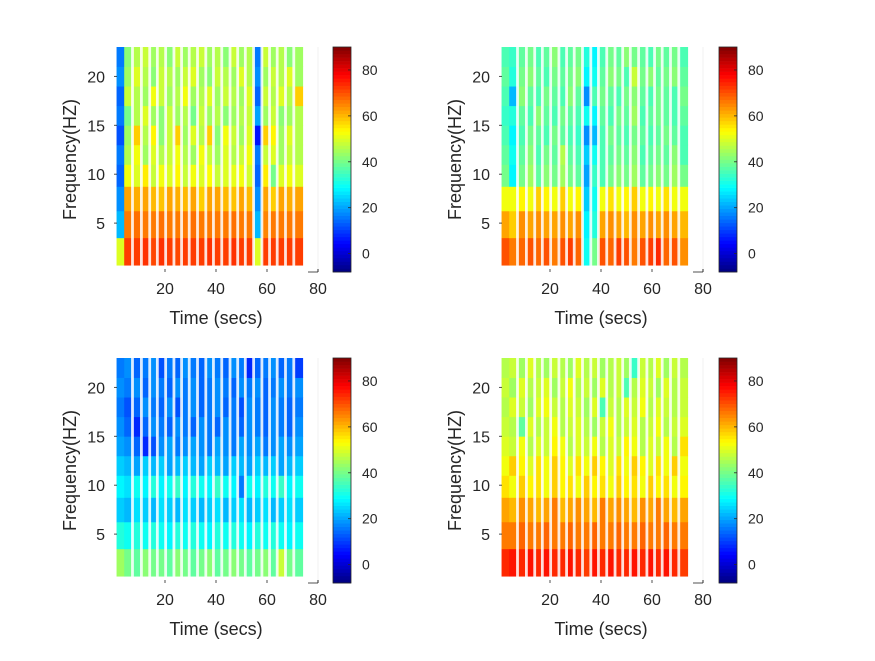 The height and width of the screenshot is (661, 875). Describe the element at coordinates (366, 565) in the screenshot. I see `colorbar-tick-label: 0` at that location.